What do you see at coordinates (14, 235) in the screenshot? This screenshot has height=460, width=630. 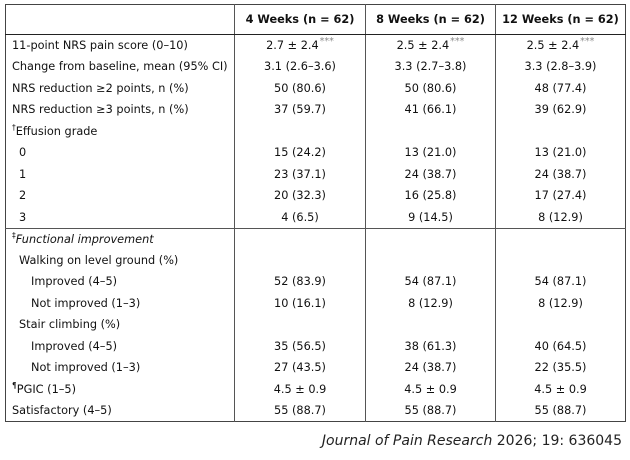 I see `footnote-marker: ‡` at bounding box center [14, 235].